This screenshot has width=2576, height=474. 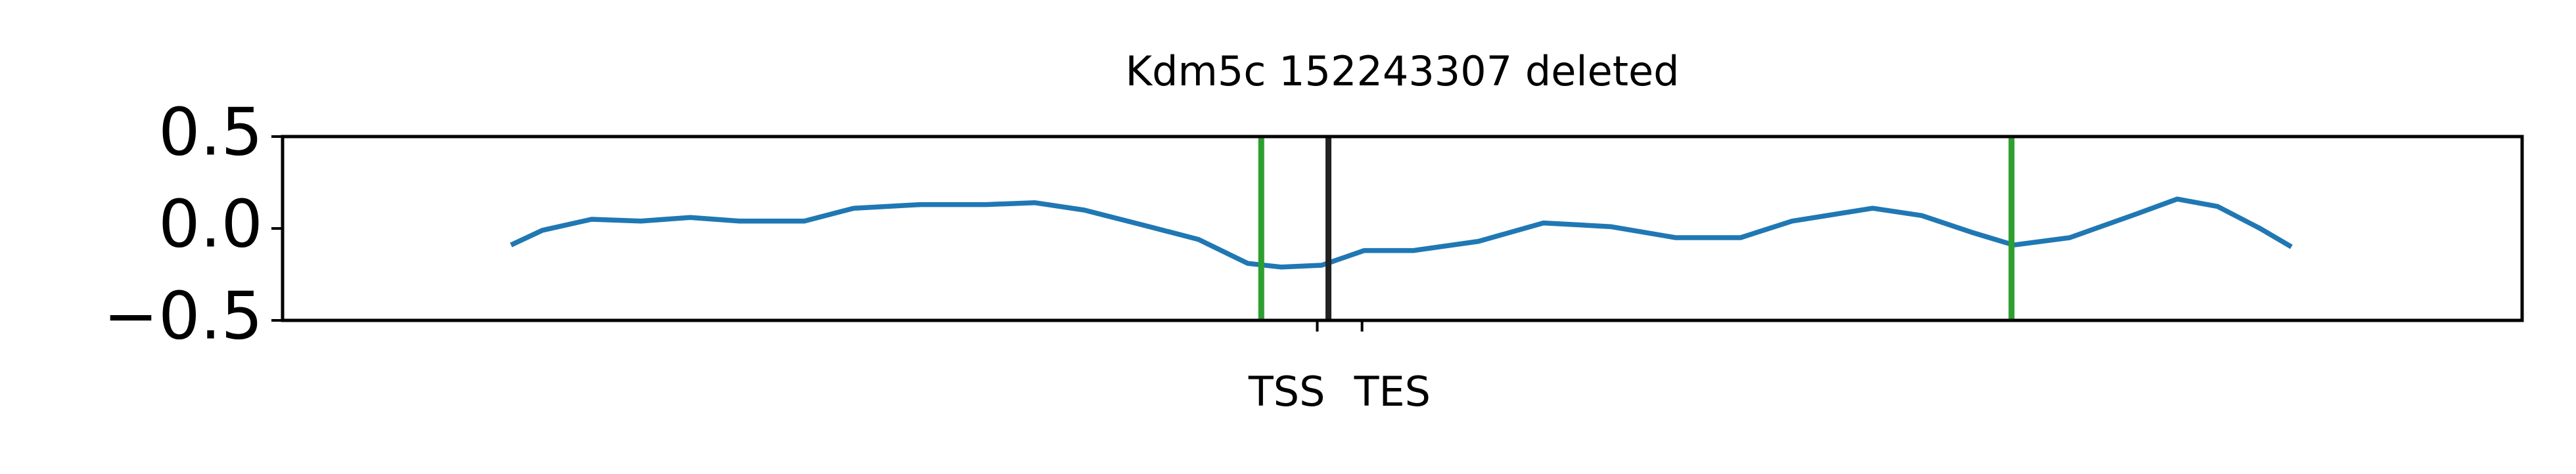 I want to click on x-tick-label: TSS, so click(x=1286, y=392).